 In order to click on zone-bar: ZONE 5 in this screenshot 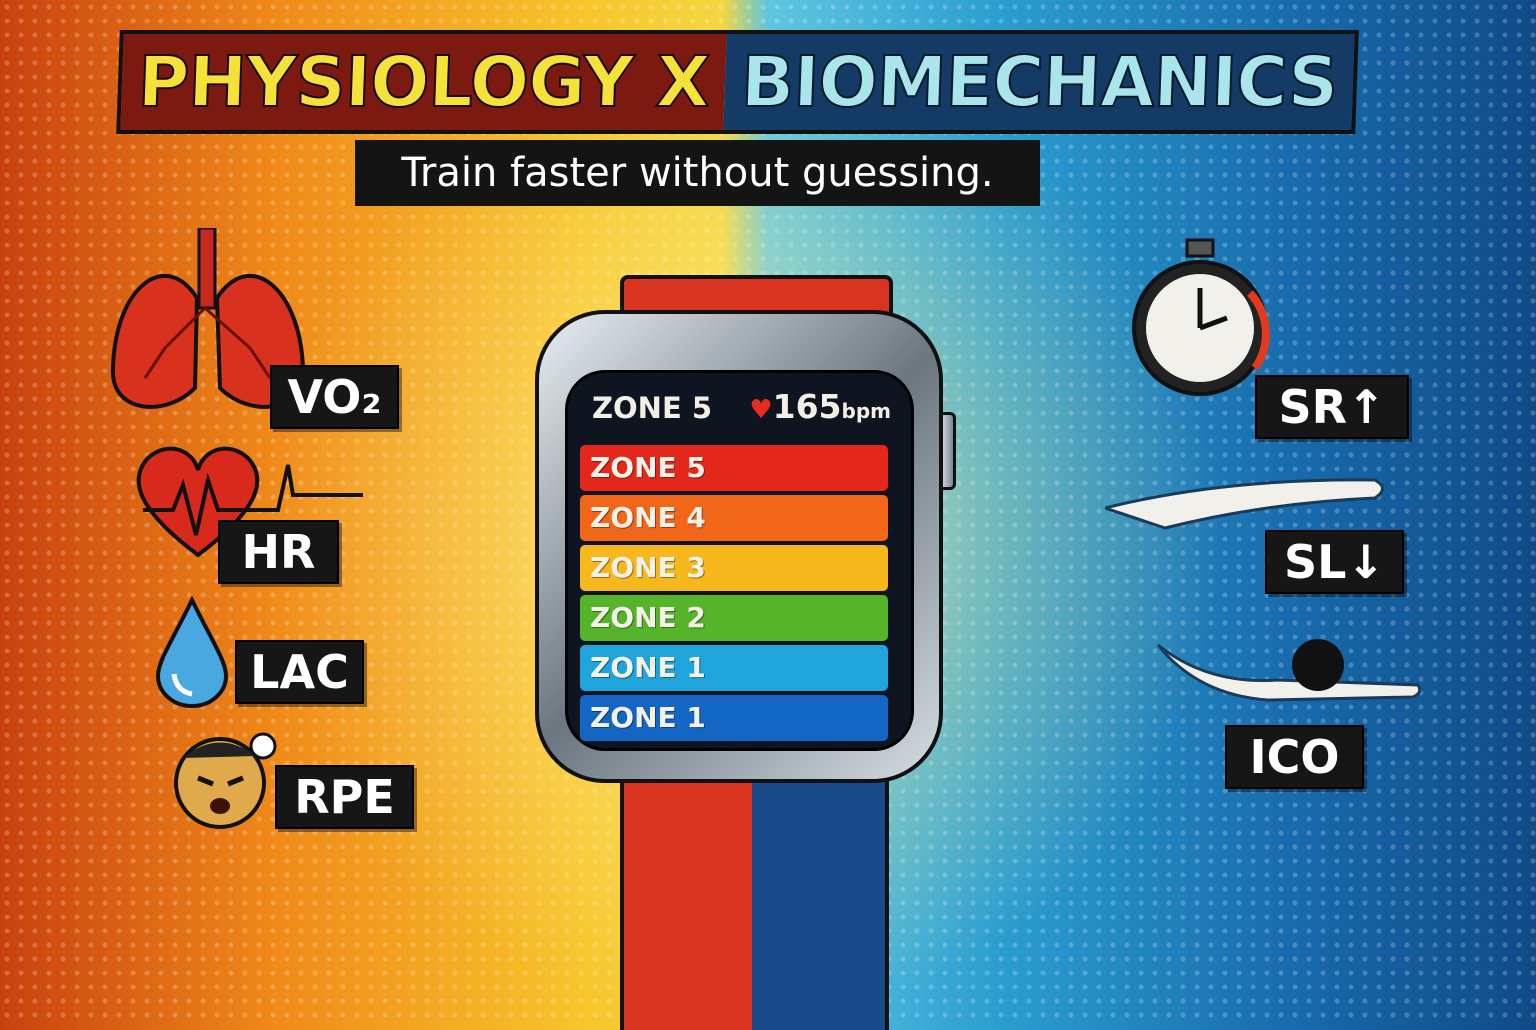, I will do `click(734, 468)`.